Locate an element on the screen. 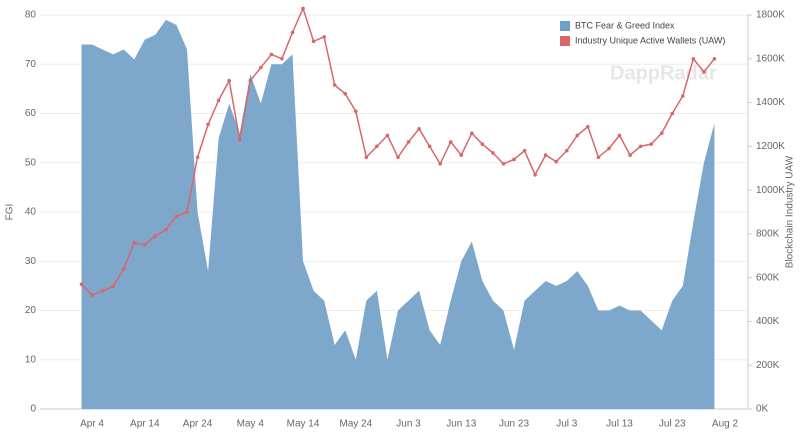 The image size is (800, 436). y2-tick-label: 200K is located at coordinates (768, 365).